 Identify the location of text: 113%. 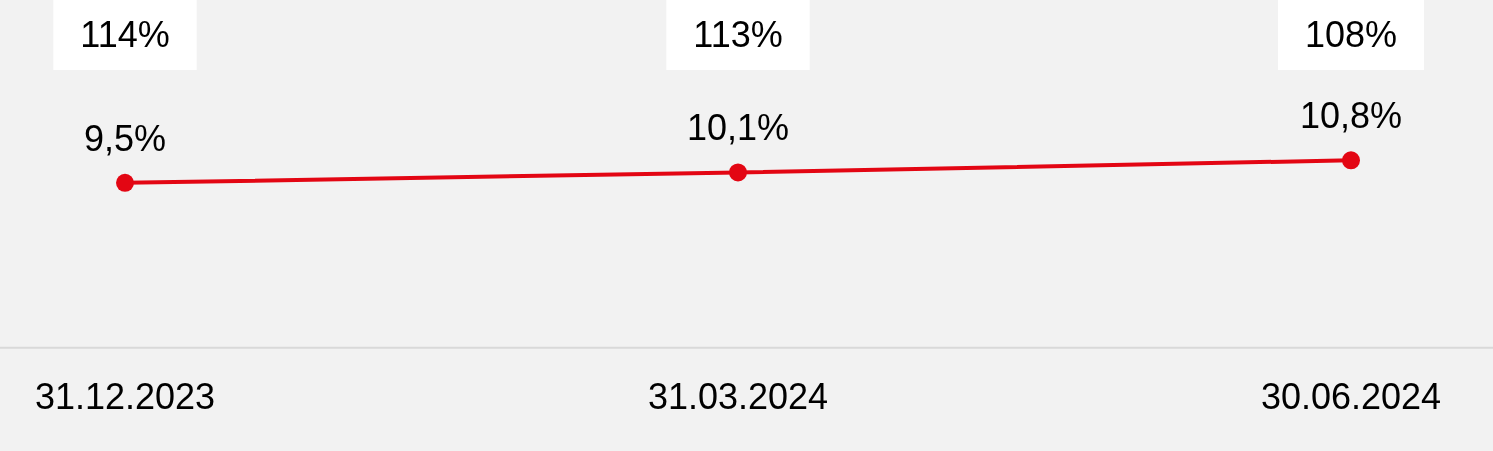
(738, 34).